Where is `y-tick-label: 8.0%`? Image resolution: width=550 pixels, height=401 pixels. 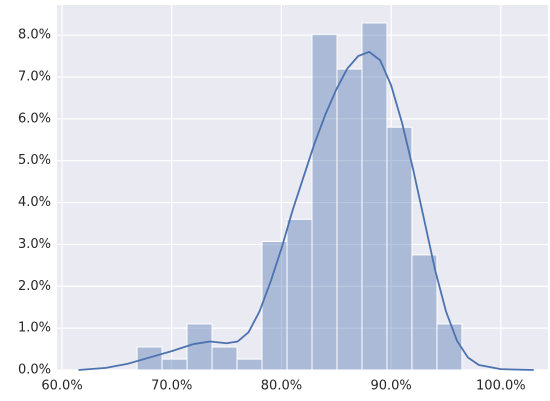
y-tick-label: 8.0% is located at coordinates (34, 35).